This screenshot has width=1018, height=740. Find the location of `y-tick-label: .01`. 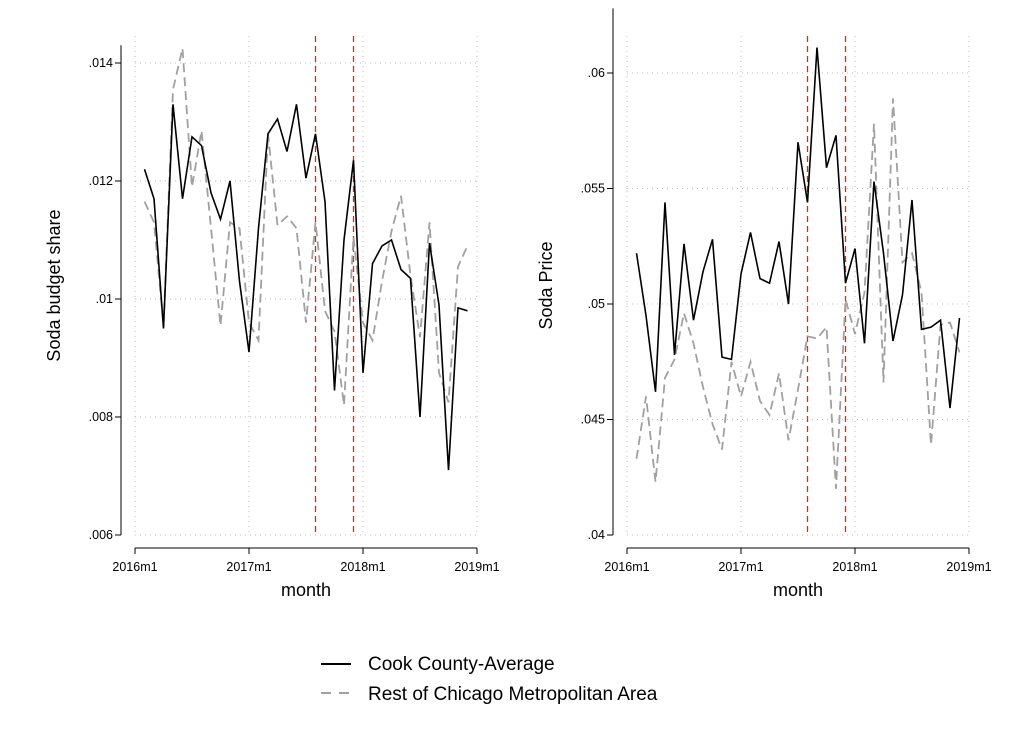

y-tick-label: .01 is located at coordinates (104, 299).